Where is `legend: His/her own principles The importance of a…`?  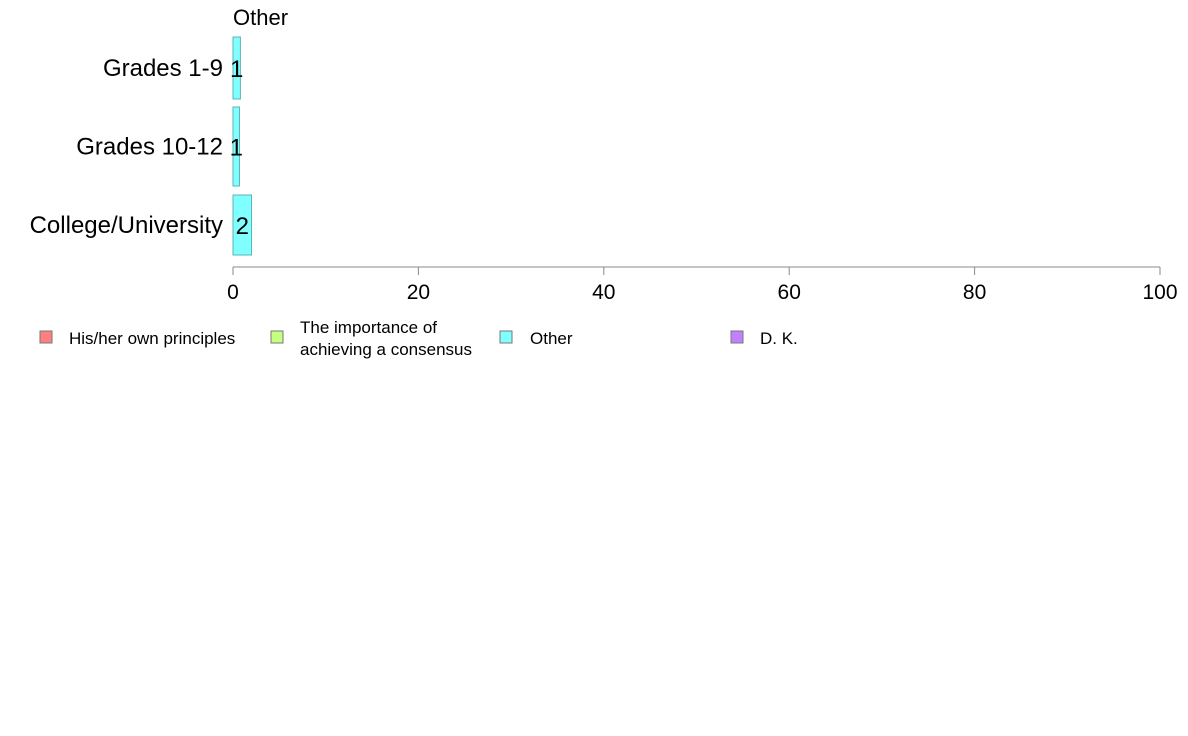
legend: His/her own principles The importance of a… is located at coordinates (418, 338).